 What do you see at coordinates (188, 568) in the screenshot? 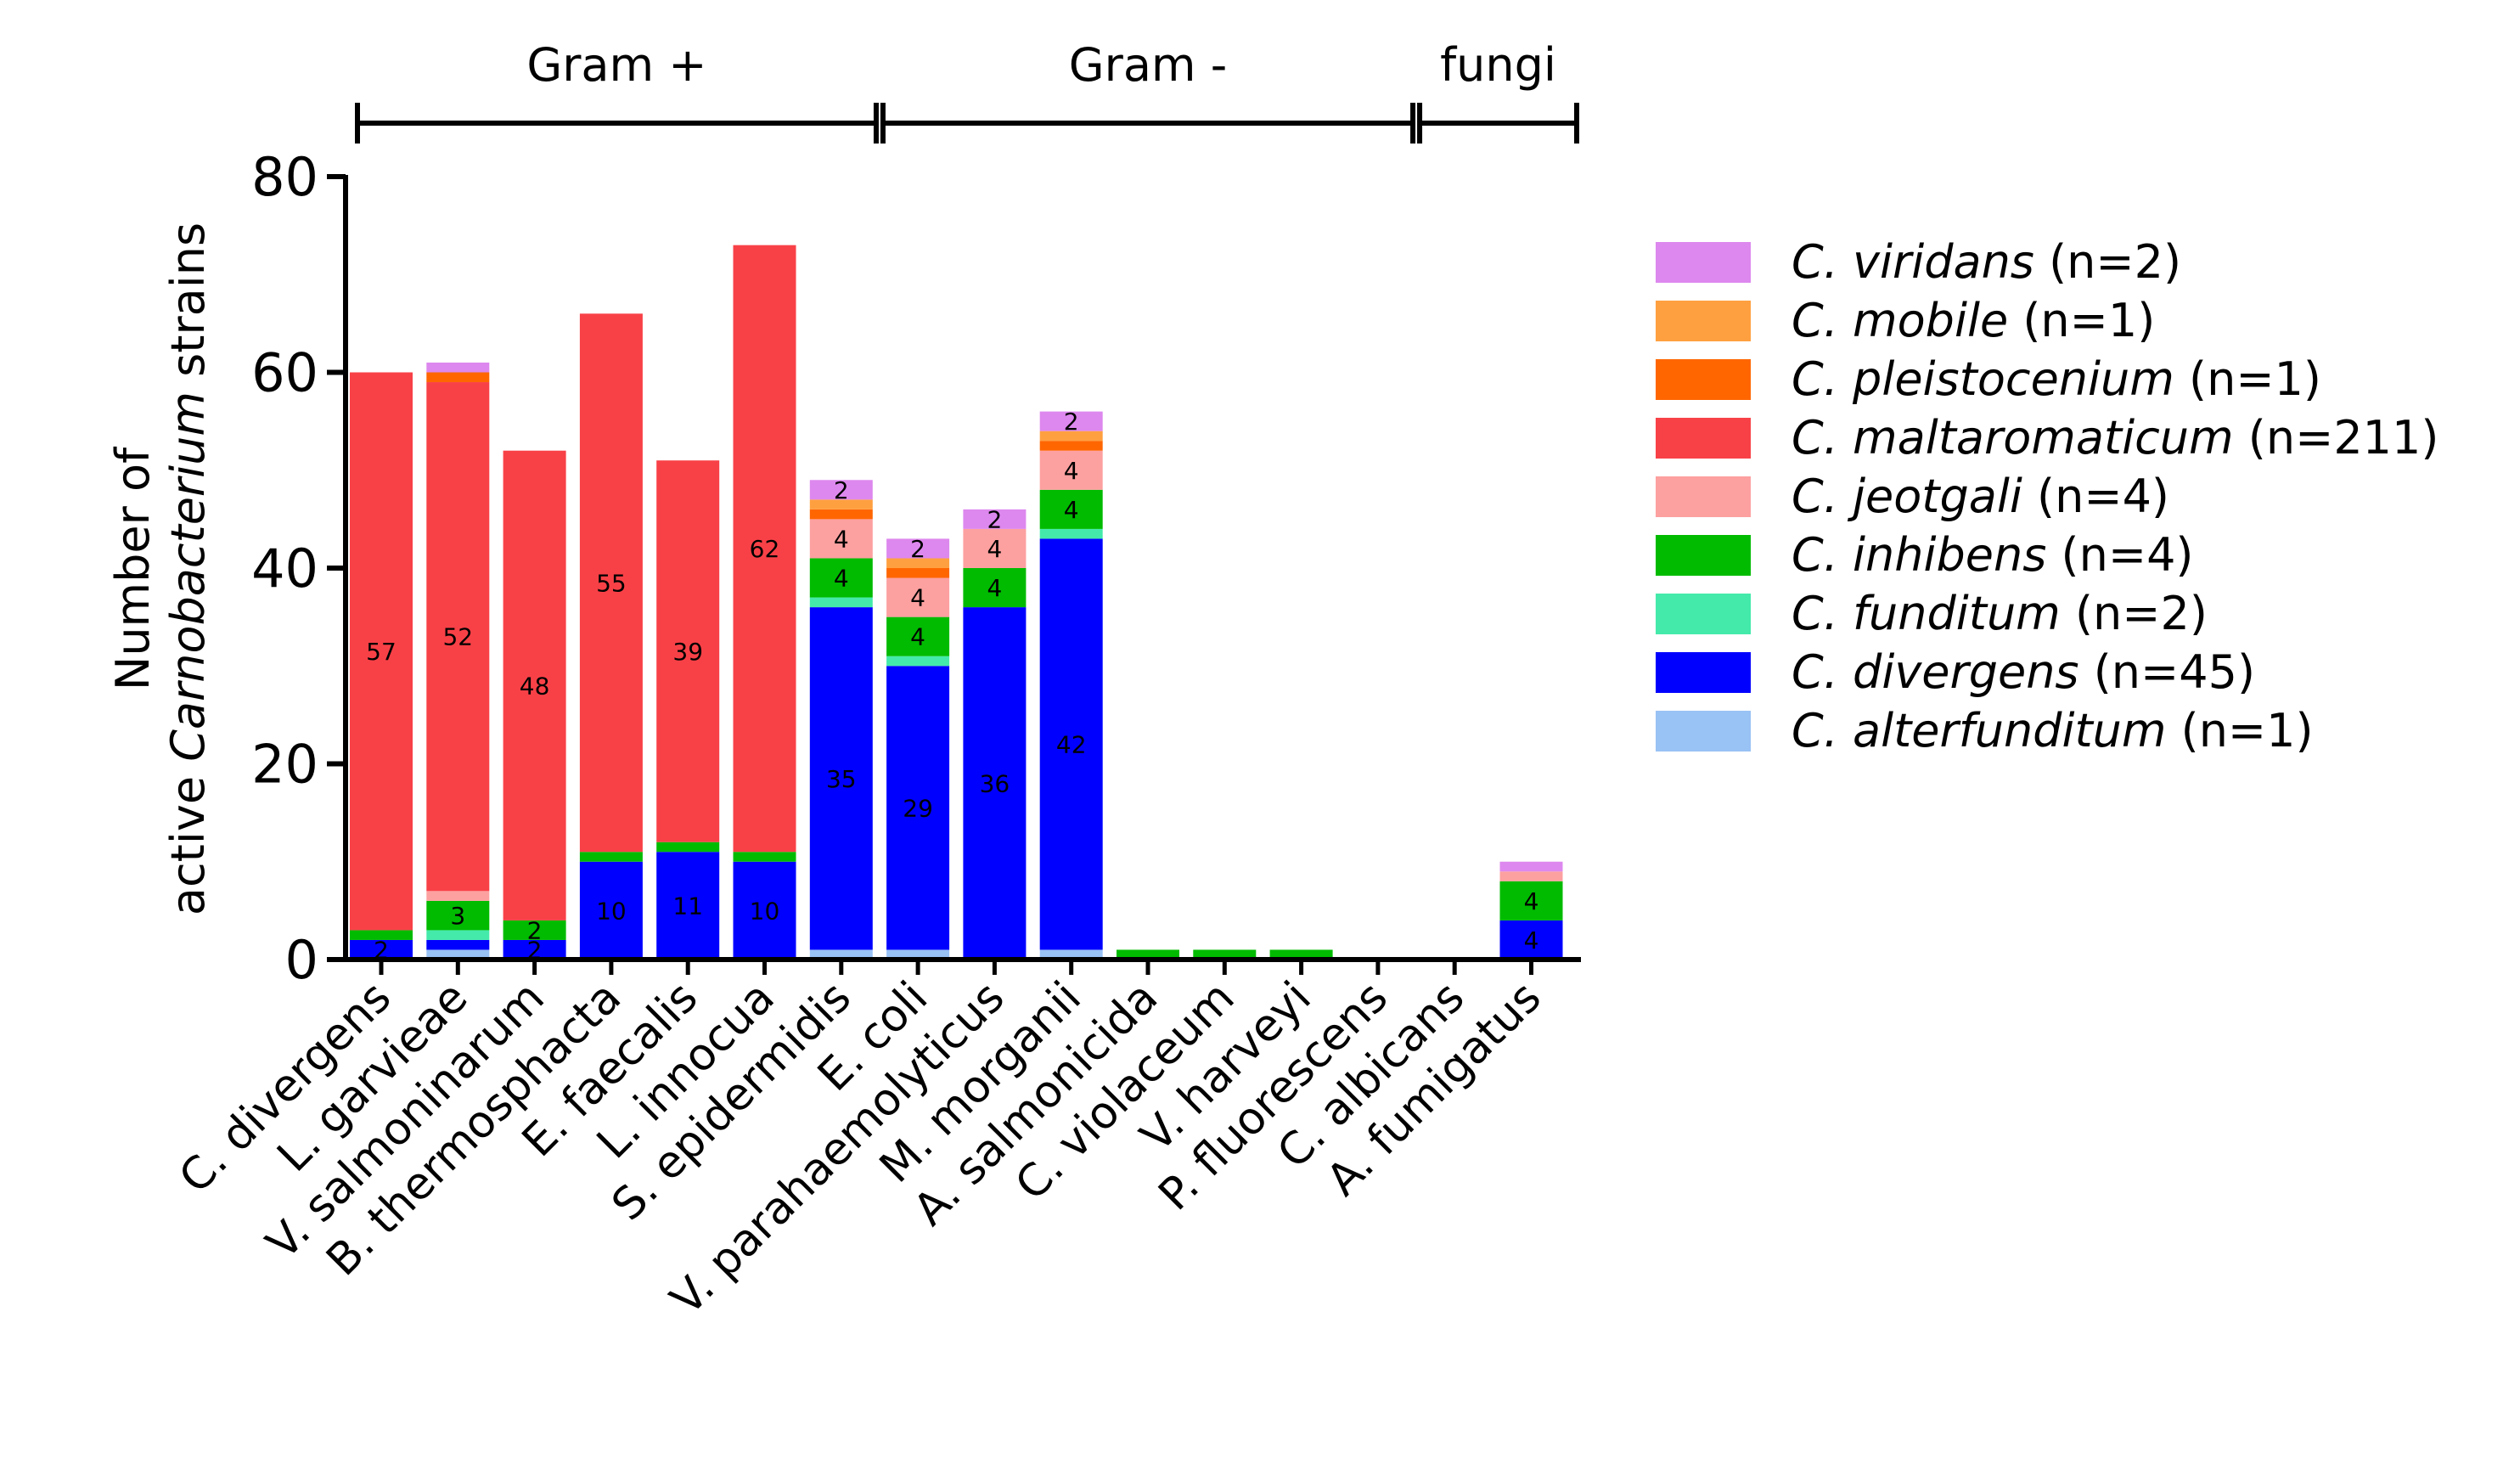
I see `y-axis-title-line2: active Carnobacterium strains` at bounding box center [188, 568].